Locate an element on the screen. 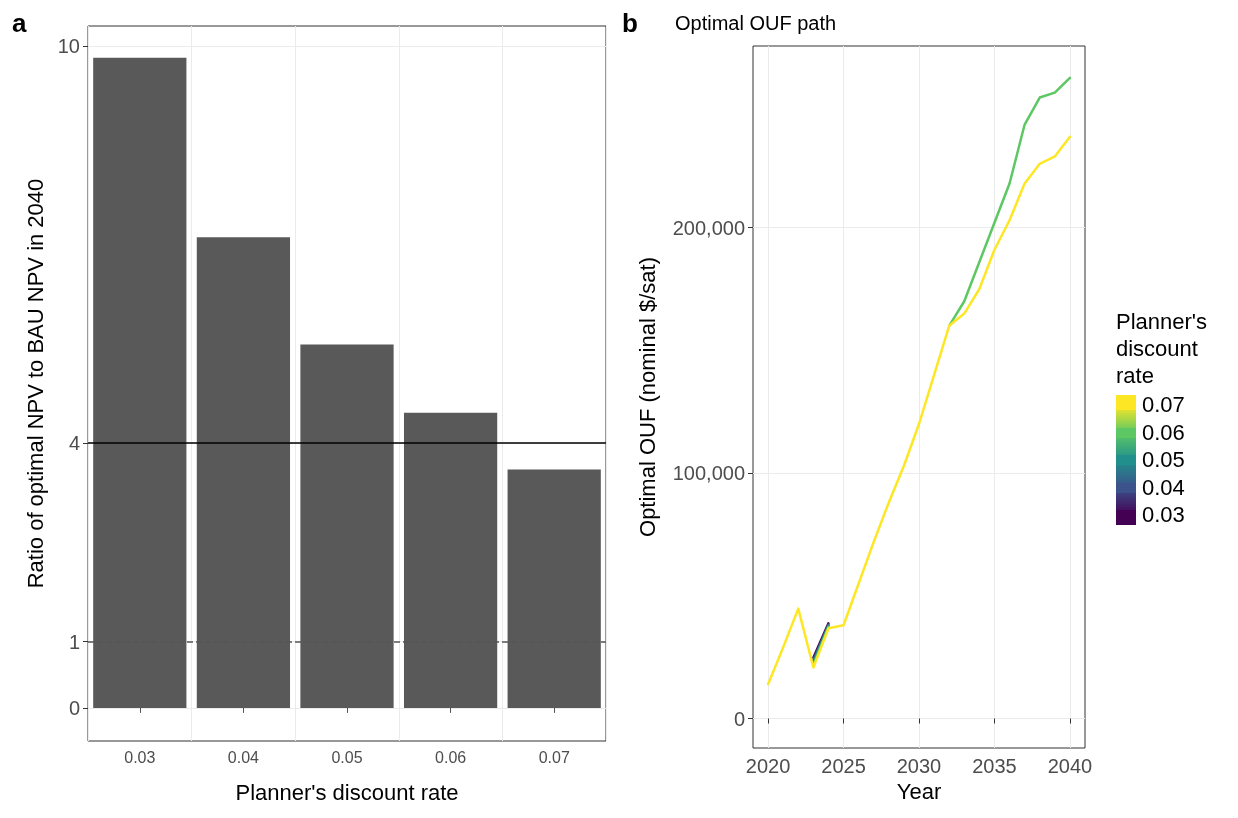 This screenshot has width=1238, height=818. legend-title: Planner's discount rate is located at coordinates (1162, 348).